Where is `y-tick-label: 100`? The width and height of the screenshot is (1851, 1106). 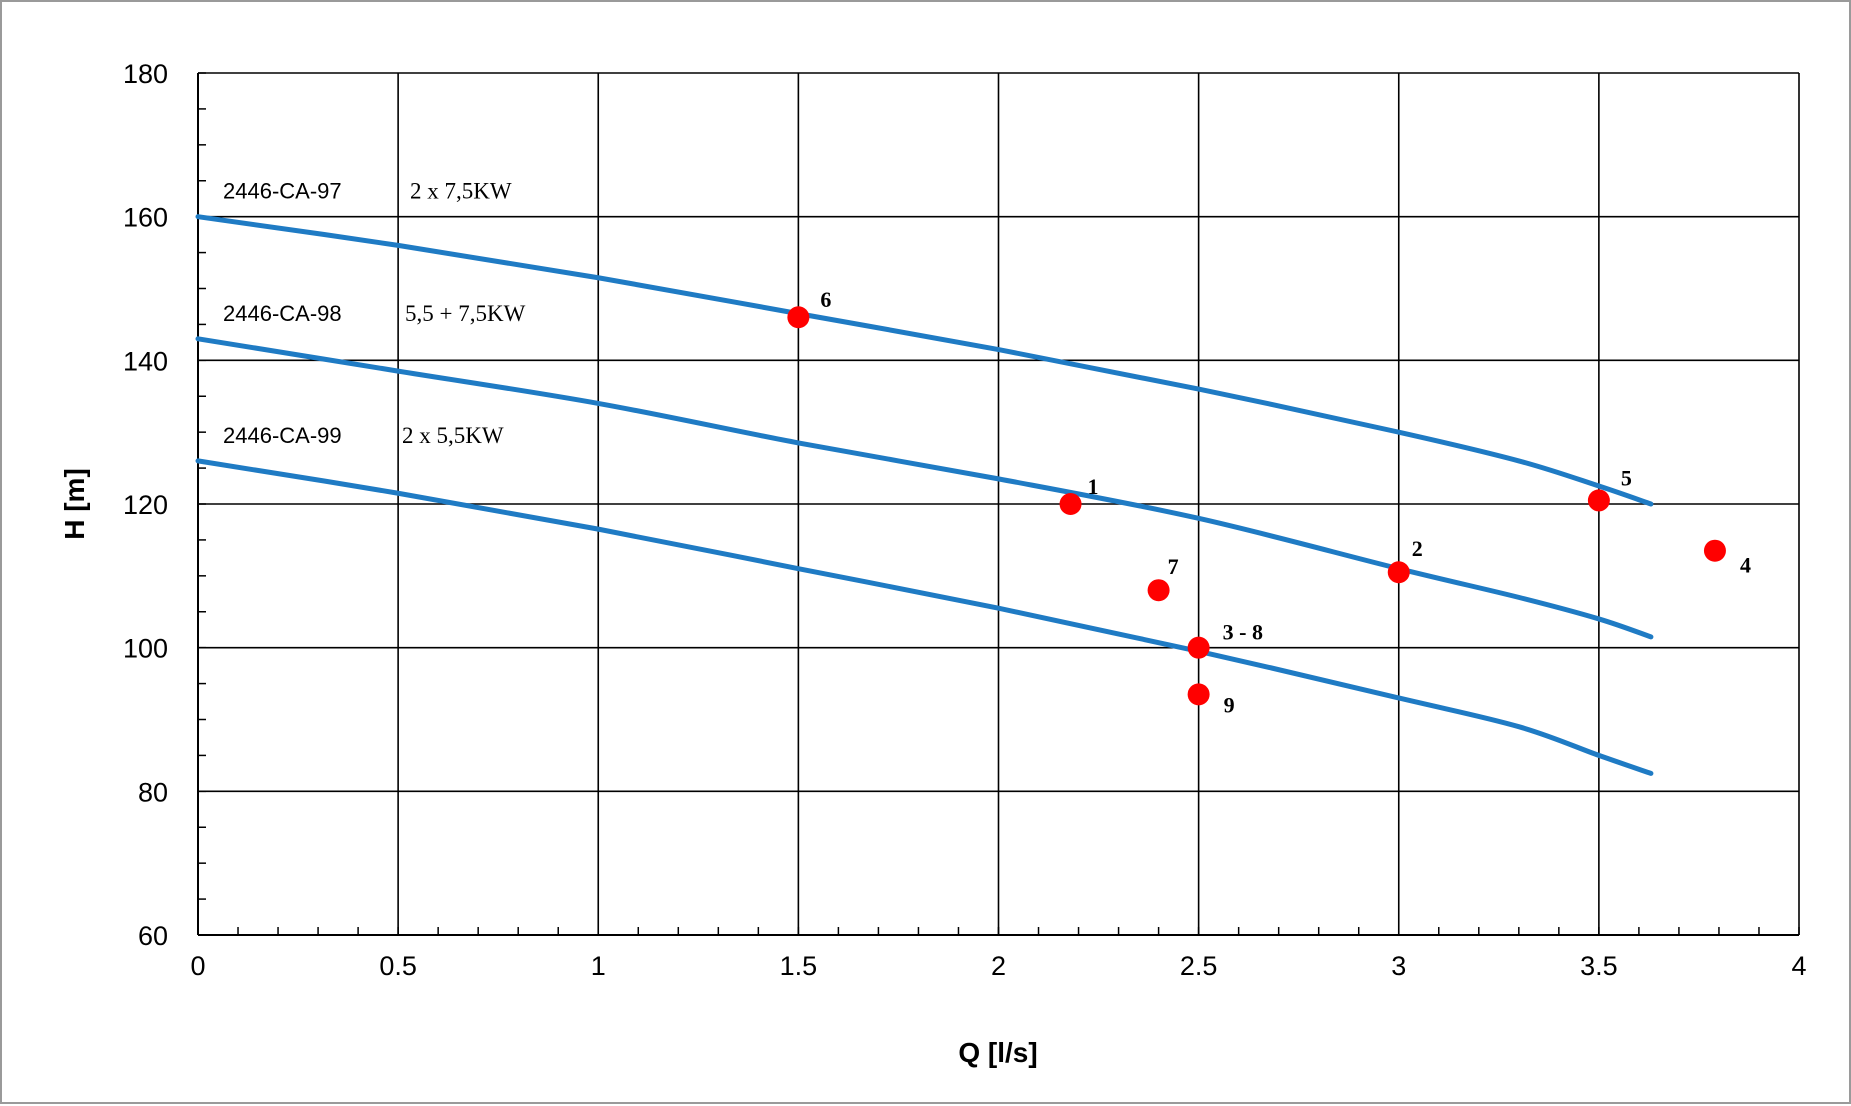
y-tick-label: 100 is located at coordinates (145, 649).